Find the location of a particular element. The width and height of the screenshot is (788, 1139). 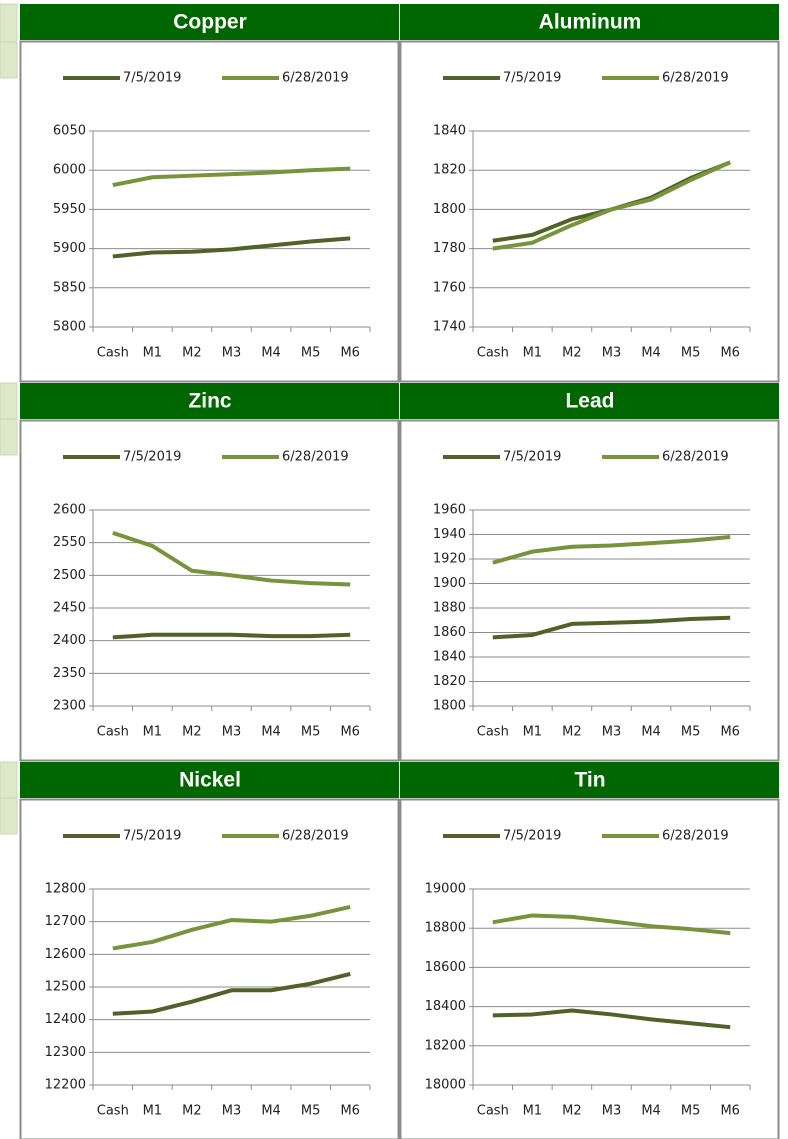

y-tick-label: 2450 is located at coordinates (69, 608).